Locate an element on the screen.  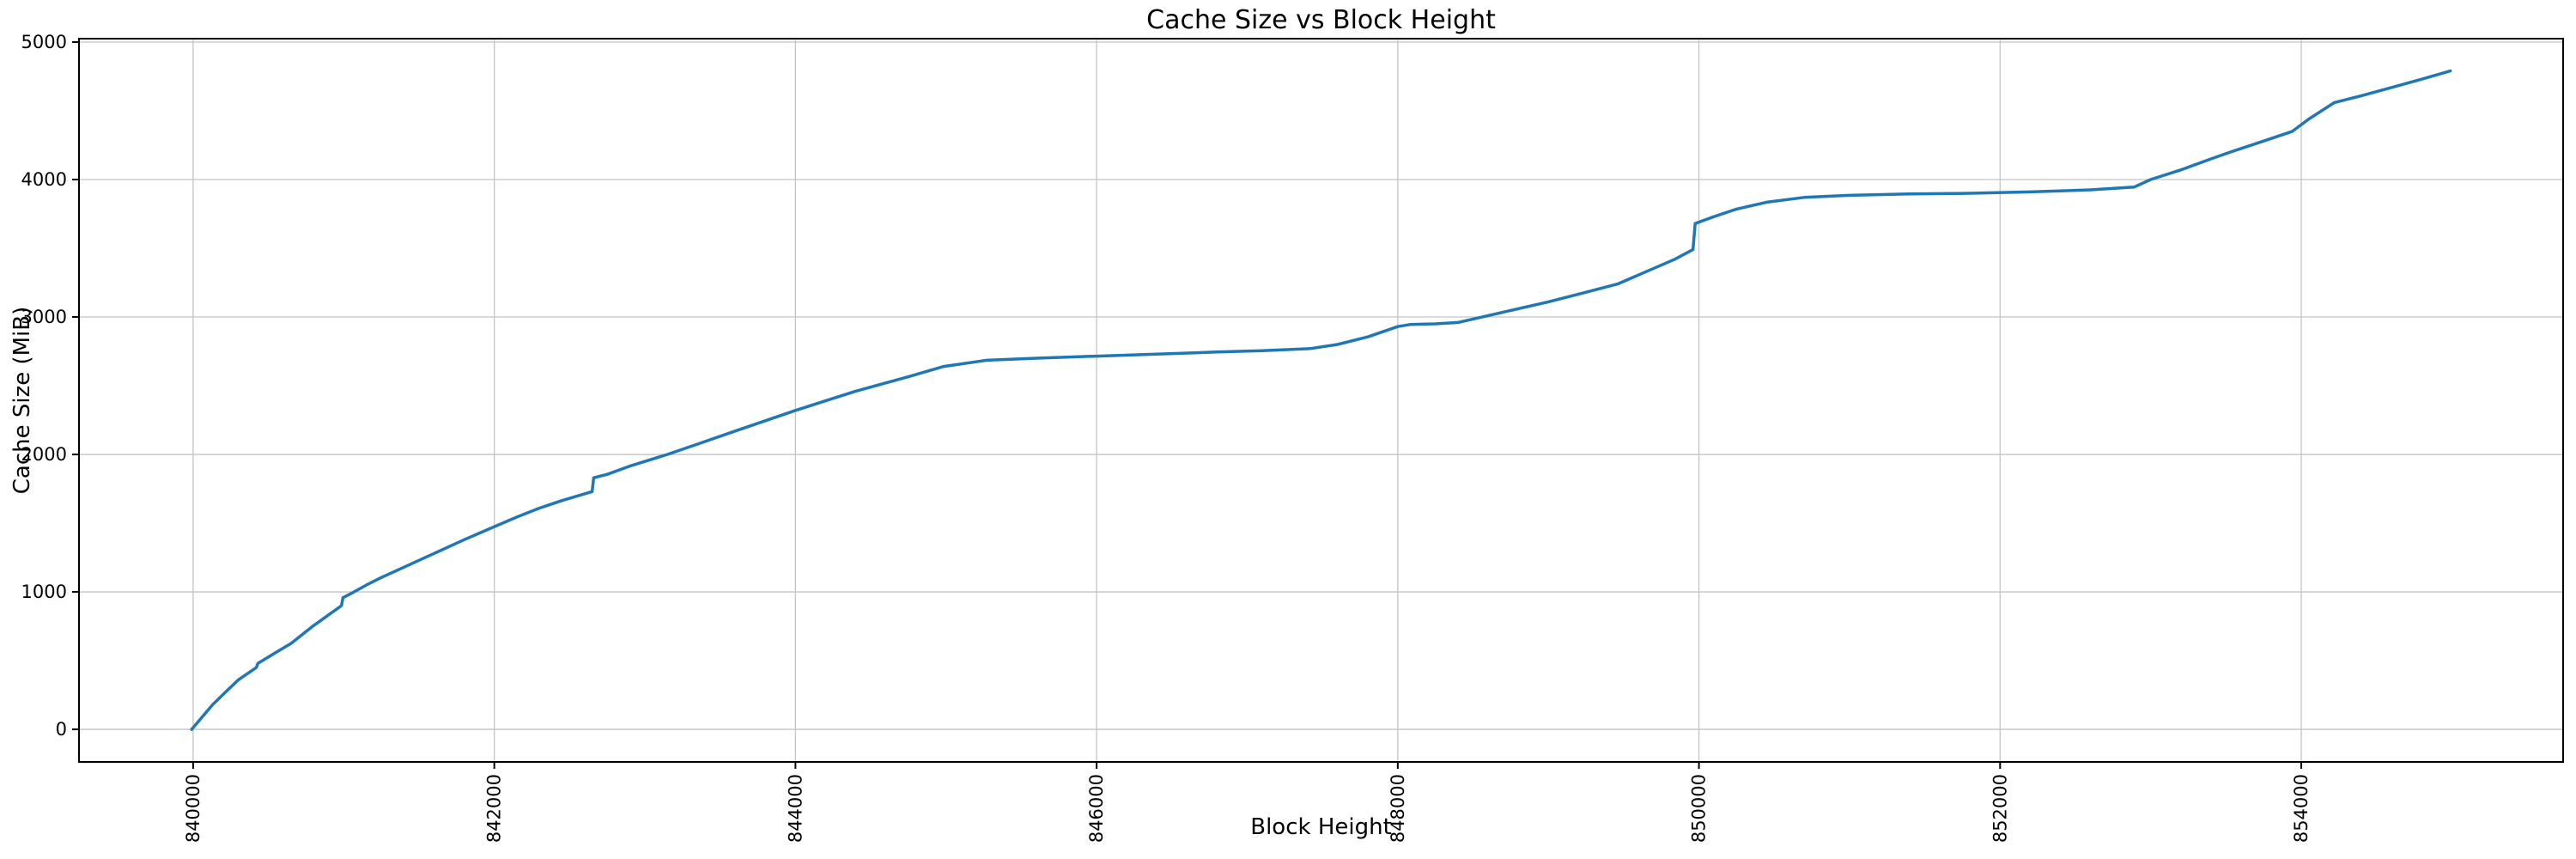
chart-title: Cache Size vs Block Height is located at coordinates (1321, 20).